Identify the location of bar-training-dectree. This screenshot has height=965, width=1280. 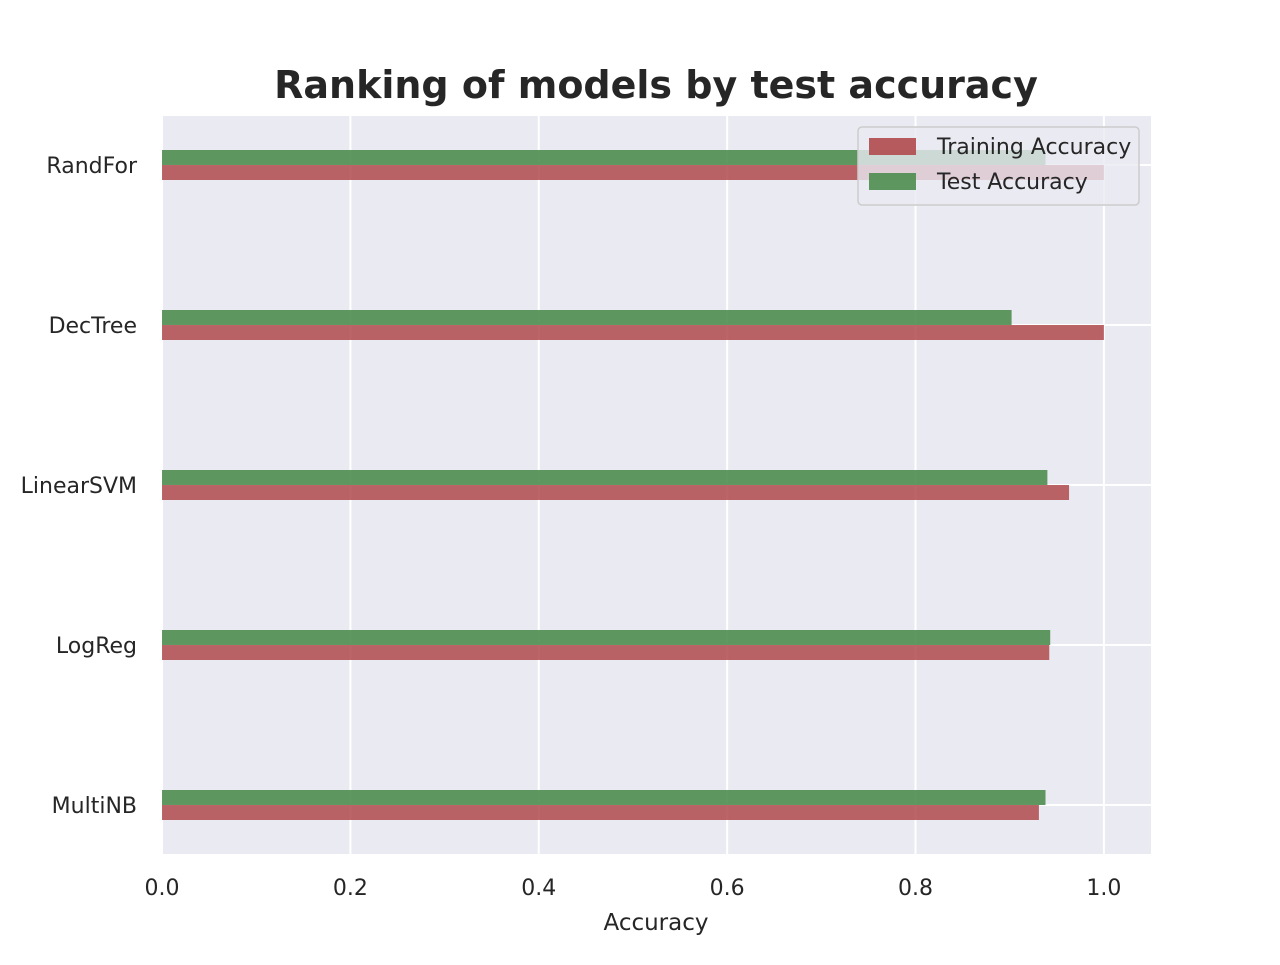
(633, 332).